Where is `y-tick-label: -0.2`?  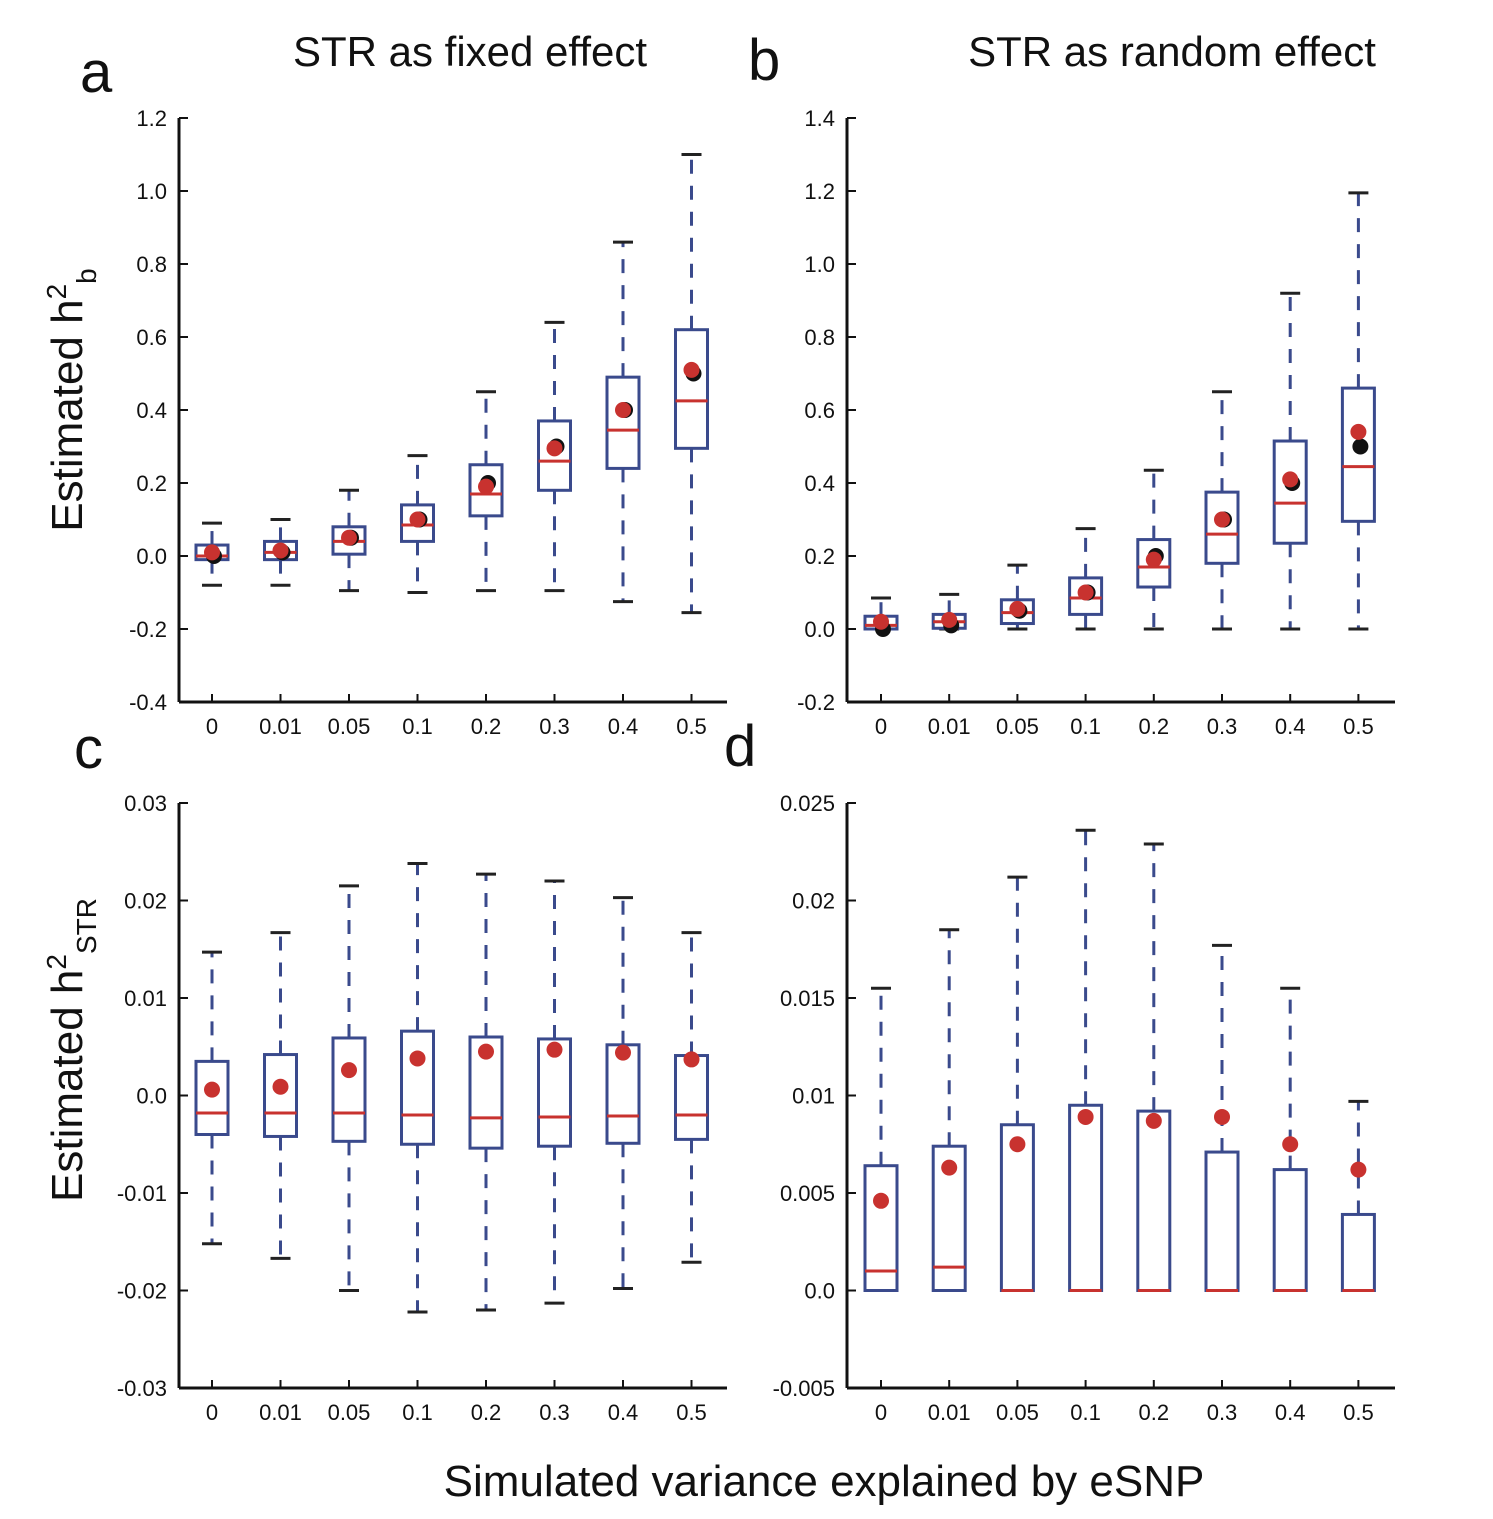
y-tick-label: -0.2 is located at coordinates (148, 629).